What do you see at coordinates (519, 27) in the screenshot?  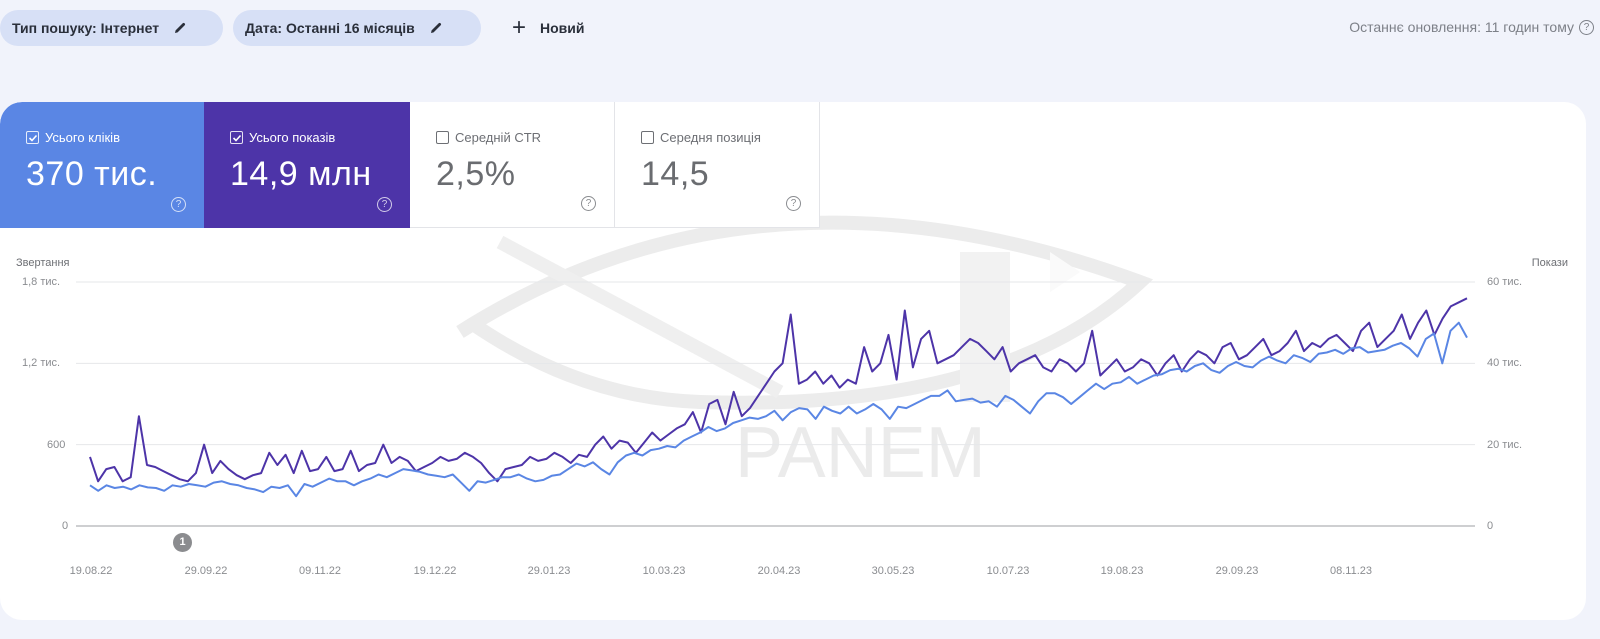 I see `plus-icon: +` at bounding box center [519, 27].